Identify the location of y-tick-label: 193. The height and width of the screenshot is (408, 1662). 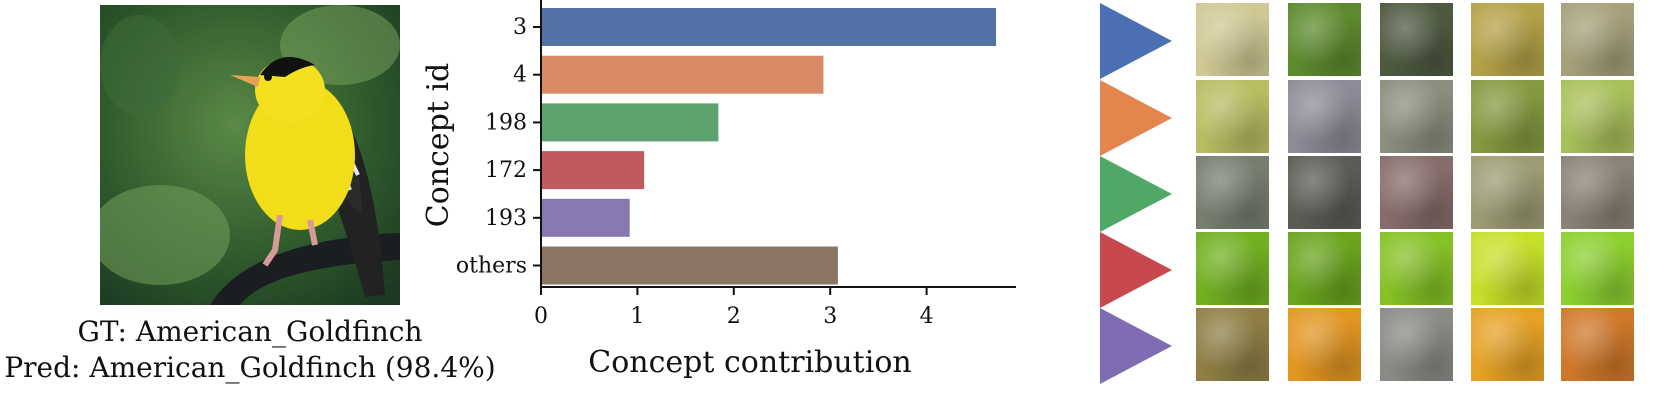
(506, 218).